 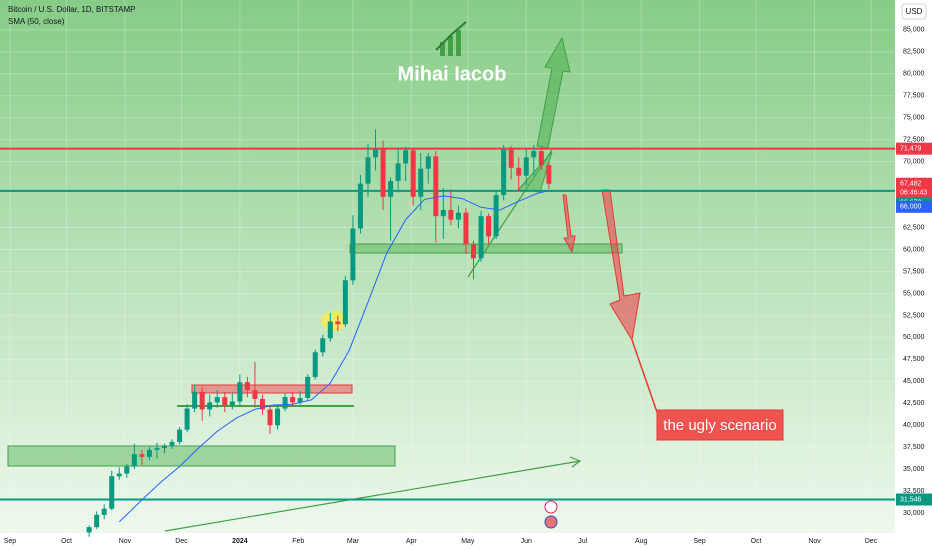 What do you see at coordinates (911, 499) in the screenshot?
I see `price-tag-label: 31,546` at bounding box center [911, 499].